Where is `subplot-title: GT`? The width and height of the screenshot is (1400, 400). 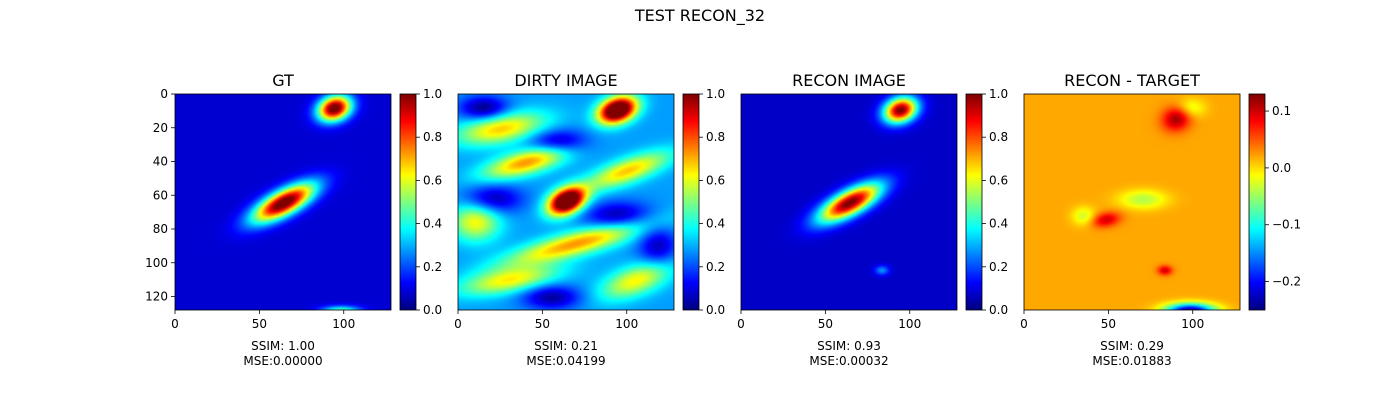 subplot-title: GT is located at coordinates (283, 80).